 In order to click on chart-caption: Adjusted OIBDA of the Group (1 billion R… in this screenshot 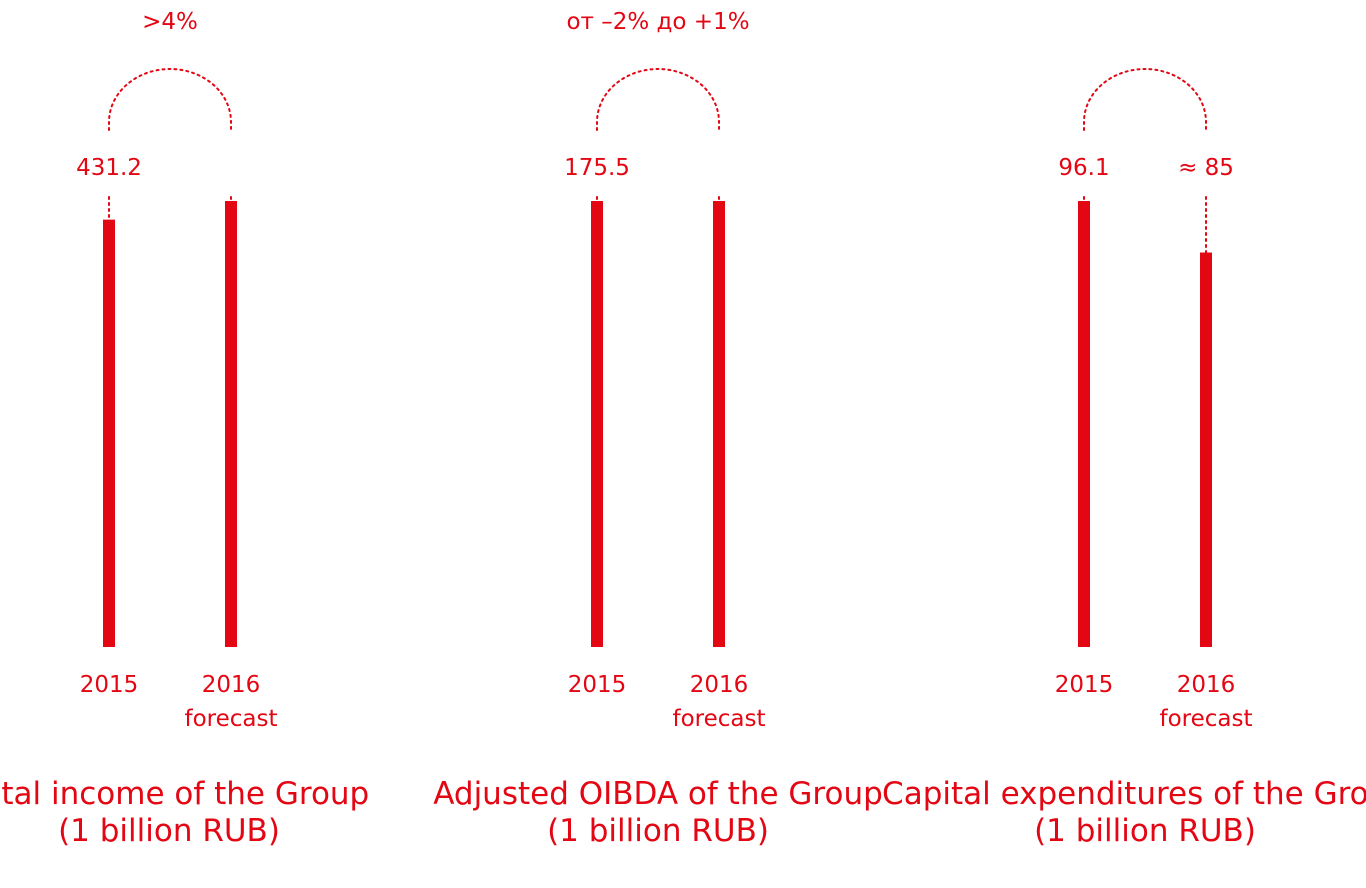, I will do `click(658, 813)`.